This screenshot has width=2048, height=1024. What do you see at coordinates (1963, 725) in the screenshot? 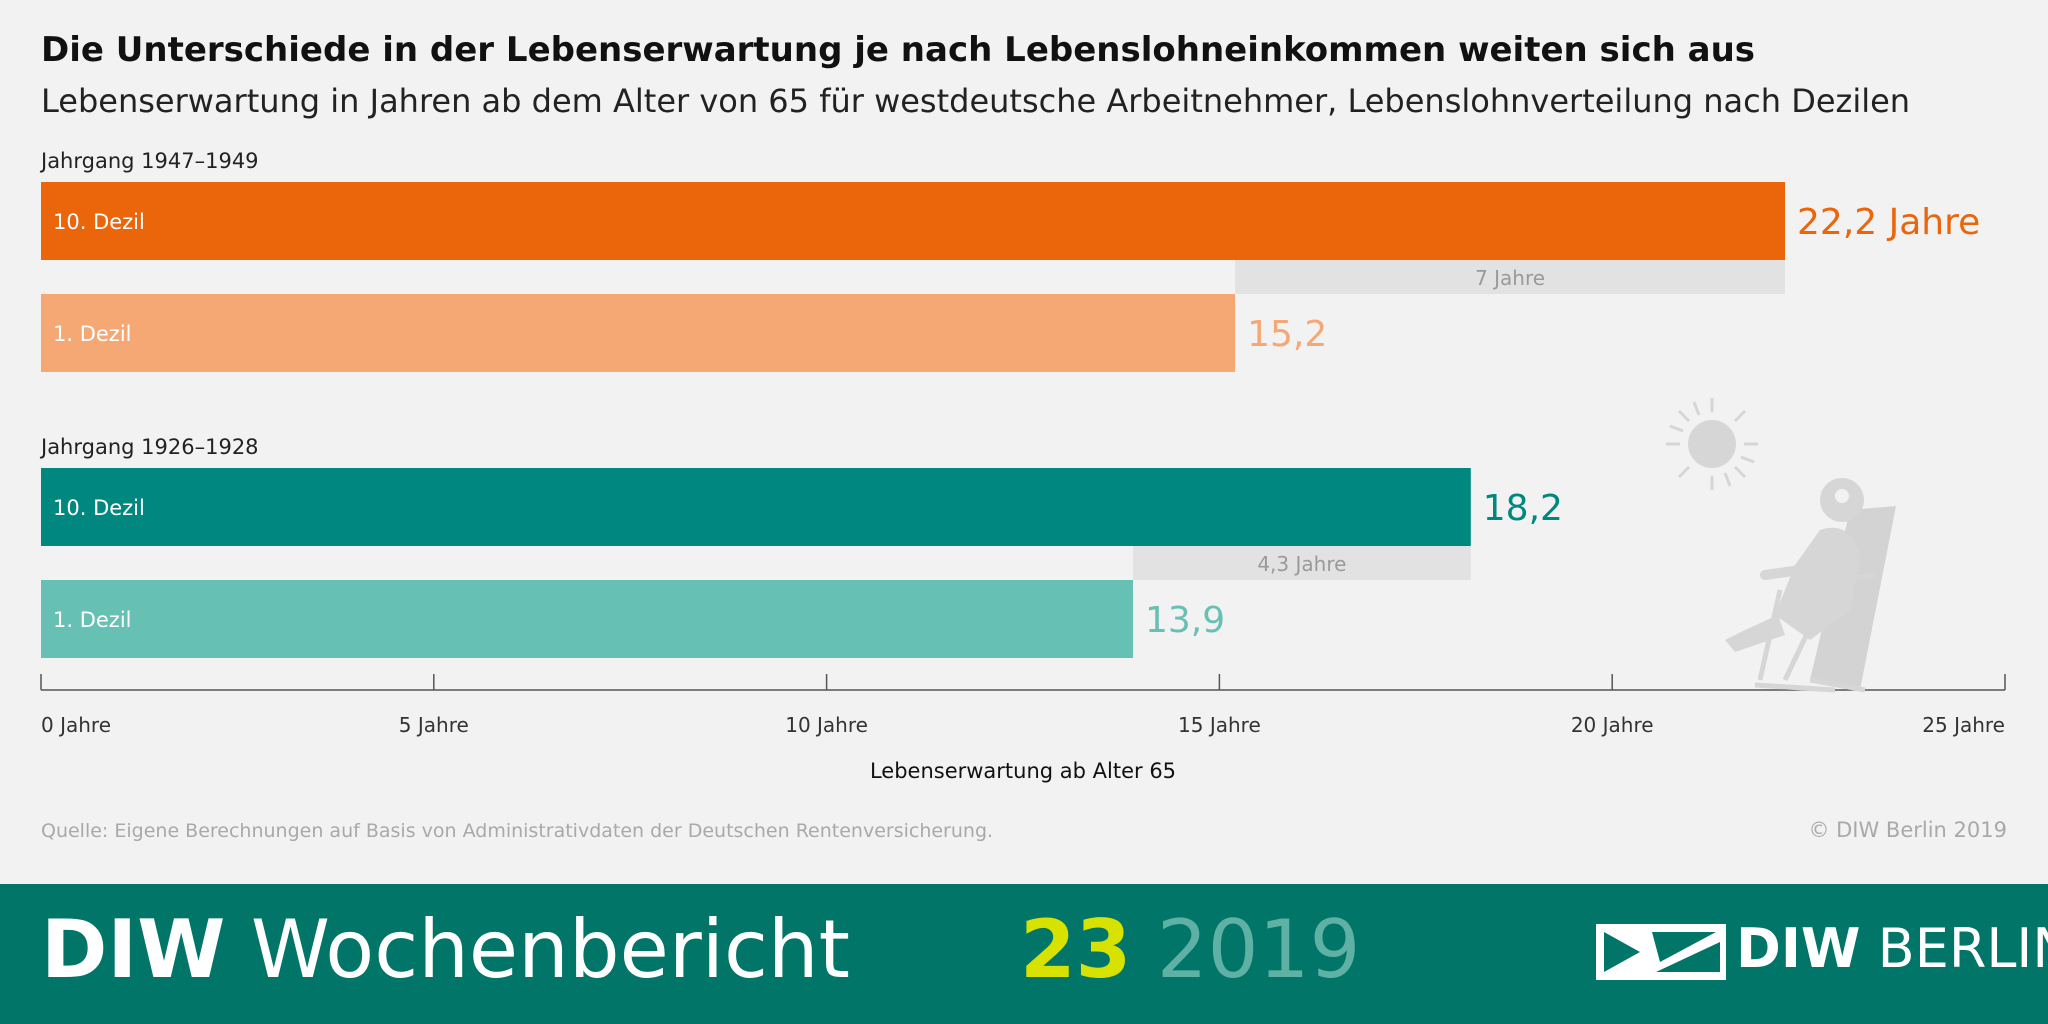
I see `x-tick-label: 25 Jahre` at bounding box center [1963, 725].